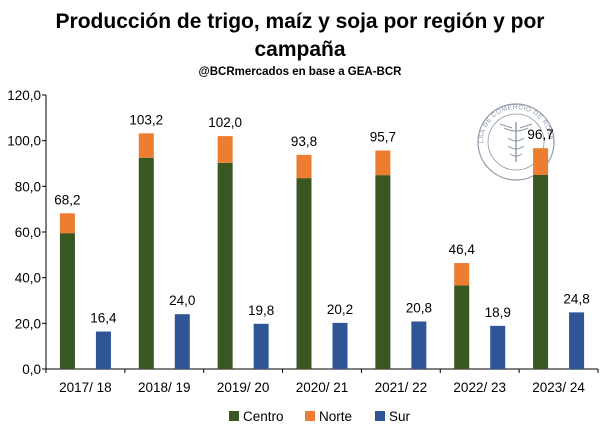  Describe the element at coordinates (322, 387) in the screenshot. I see `x-tick-label: 2020/ 21` at that location.